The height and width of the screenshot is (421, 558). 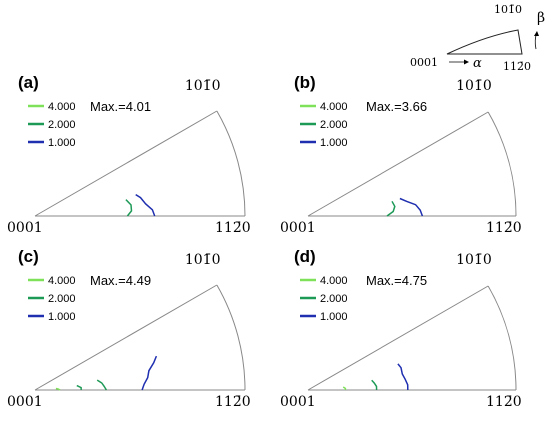 I want to click on max-label: Max.=4.01, so click(x=120, y=106).